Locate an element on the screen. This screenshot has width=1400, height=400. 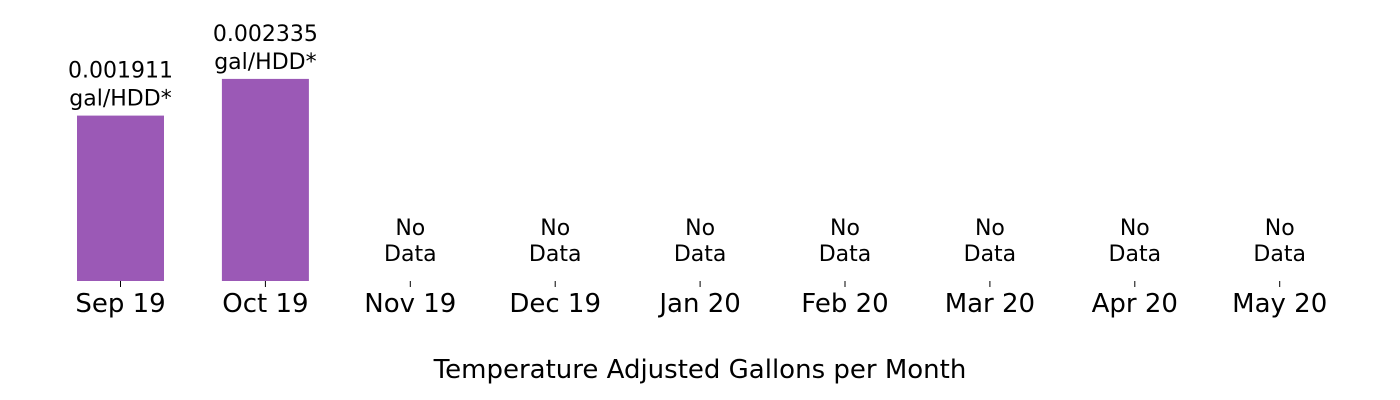
x-tick-label: Oct 19 is located at coordinates (265, 304).